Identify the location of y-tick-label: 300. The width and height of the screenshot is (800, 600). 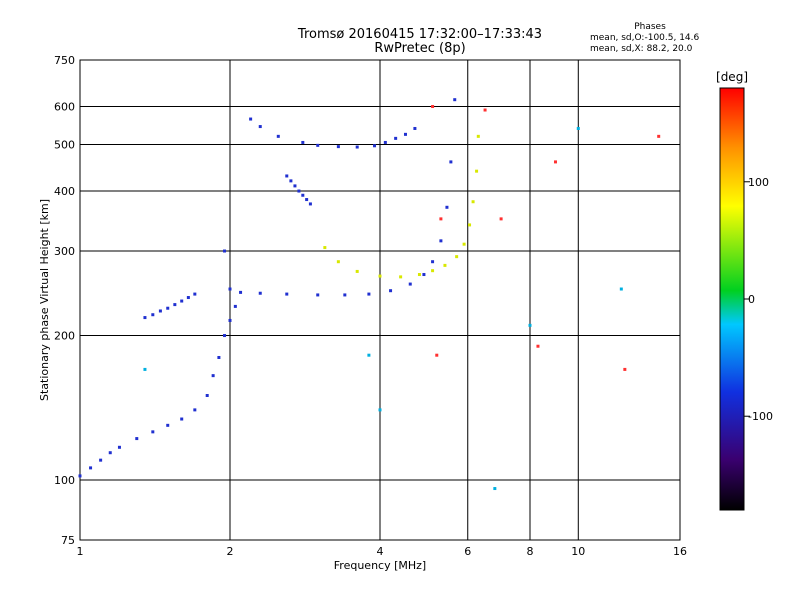
(64, 251).